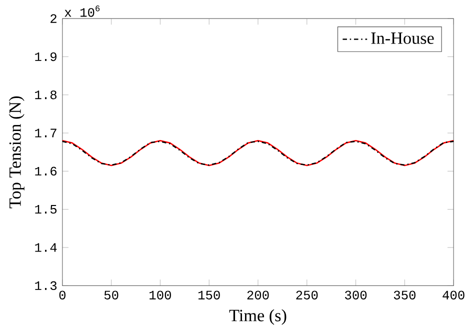  Describe the element at coordinates (46, 95) in the screenshot. I see `y-tick-label: 1.8` at that location.